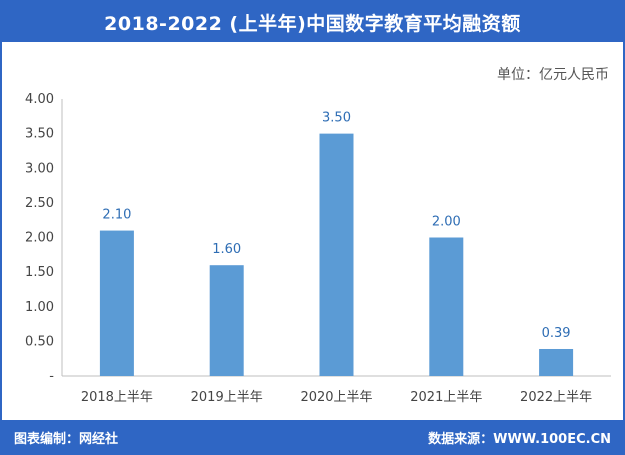  What do you see at coordinates (226, 249) in the screenshot?
I see `data-label: 1.60` at bounding box center [226, 249].